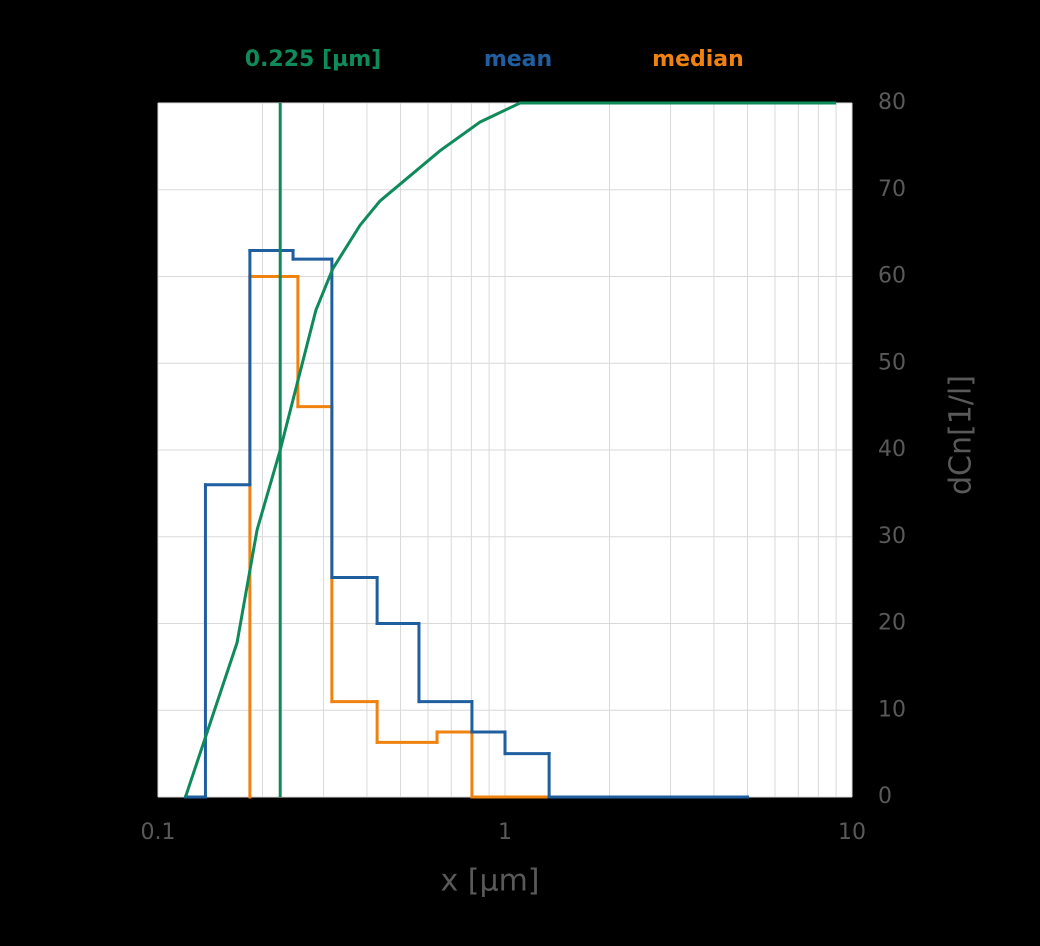 The image size is (1040, 946). Describe the element at coordinates (892, 102) in the screenshot. I see `y-tick-label: 80` at that location.